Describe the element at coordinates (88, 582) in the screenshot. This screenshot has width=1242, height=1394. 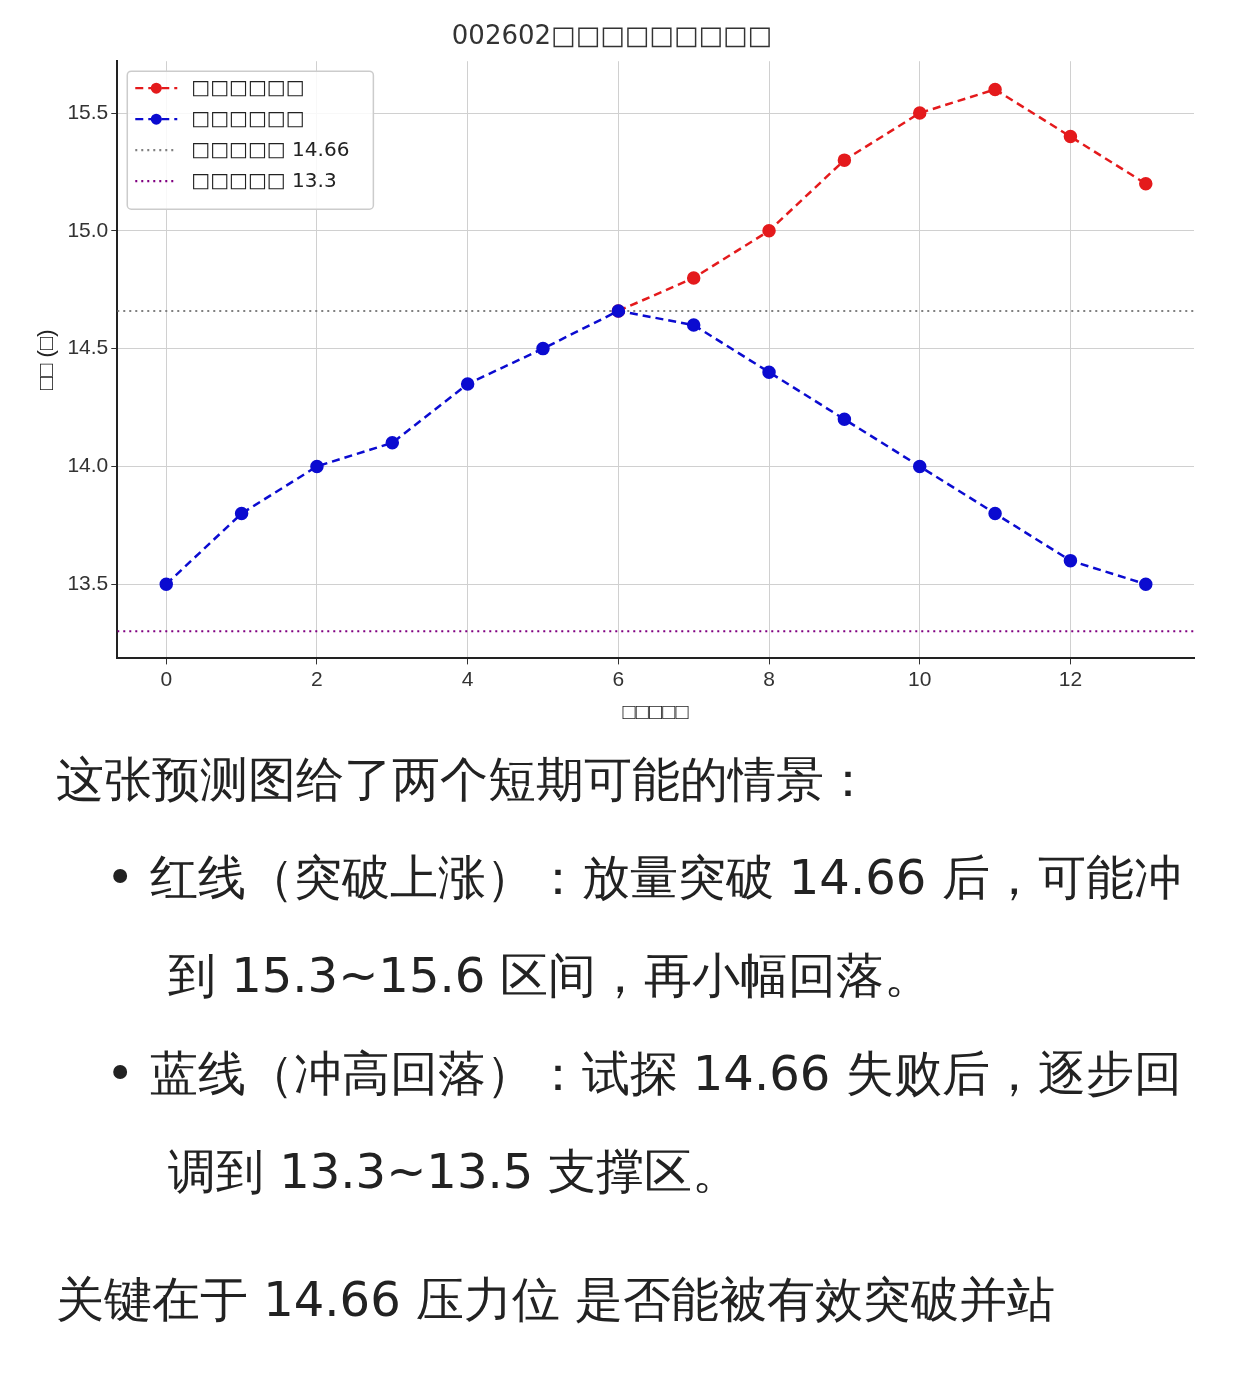
I see `y-tick-label: 13.5` at that location.